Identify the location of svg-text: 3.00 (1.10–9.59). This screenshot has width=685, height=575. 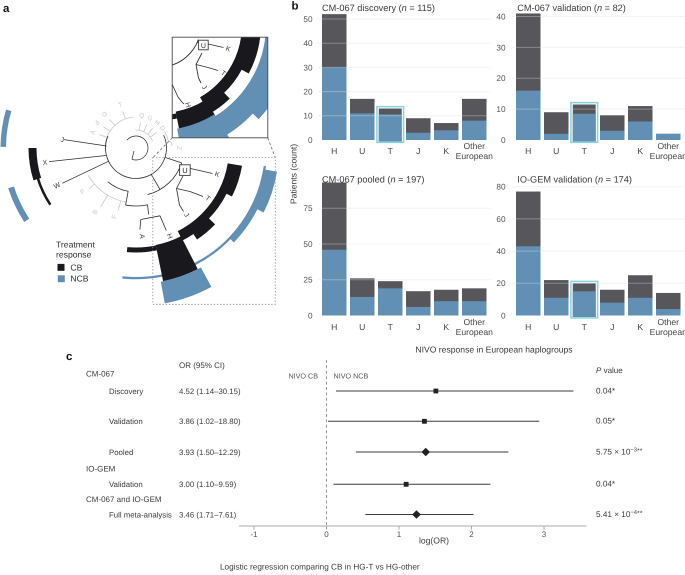
(208, 484).